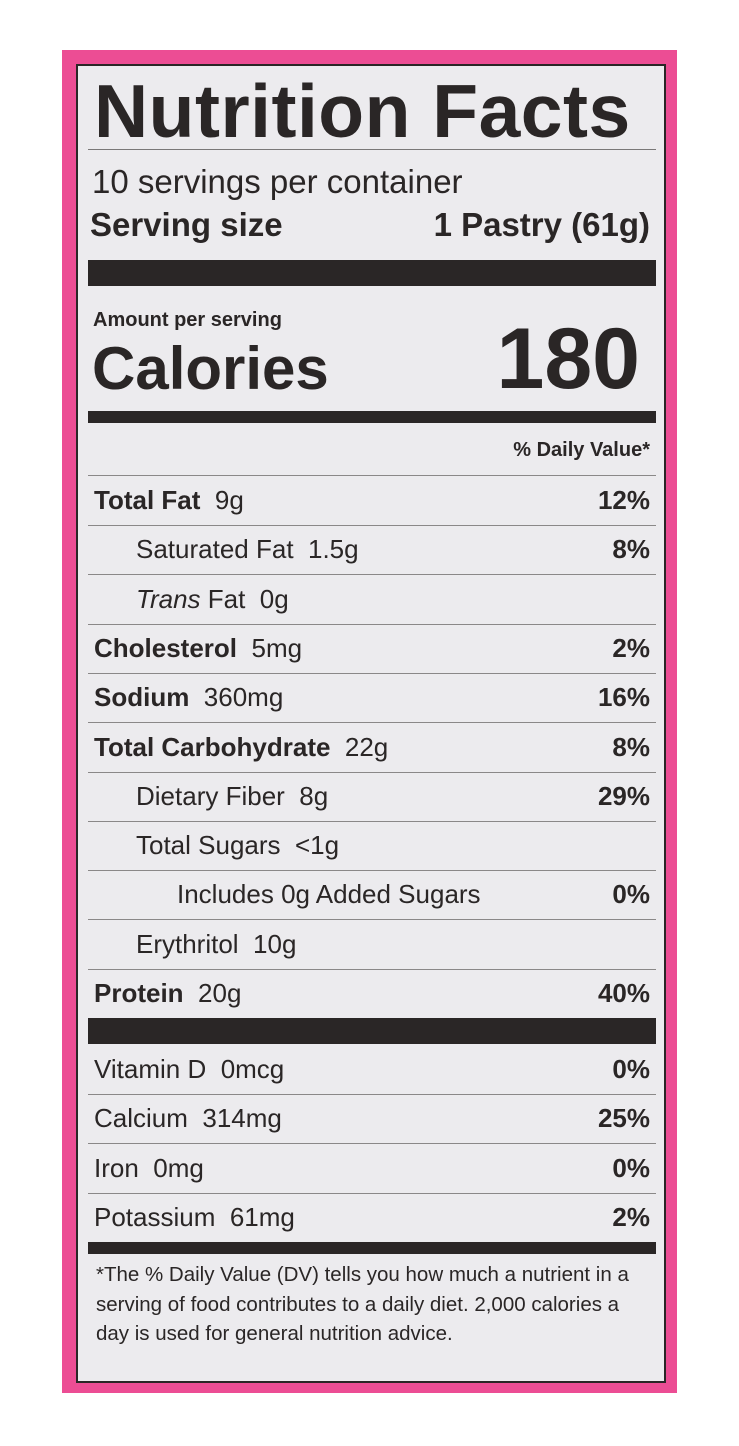 The height and width of the screenshot is (1446, 739). Describe the element at coordinates (212, 746) in the screenshot. I see `nutrient-label: Total Carbohydrate` at that location.